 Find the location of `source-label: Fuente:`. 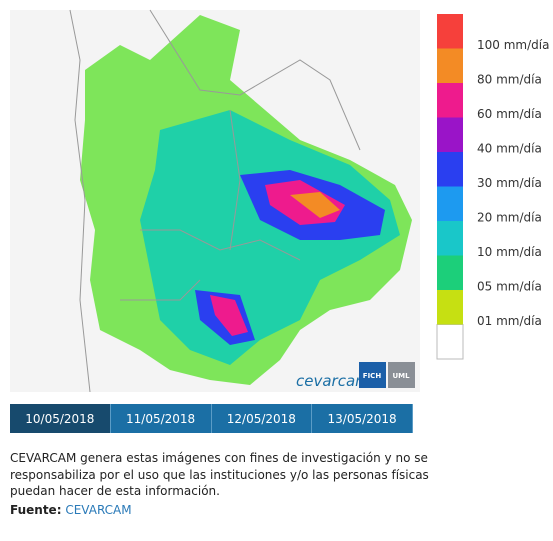

source-label: Fuente: is located at coordinates (36, 510).